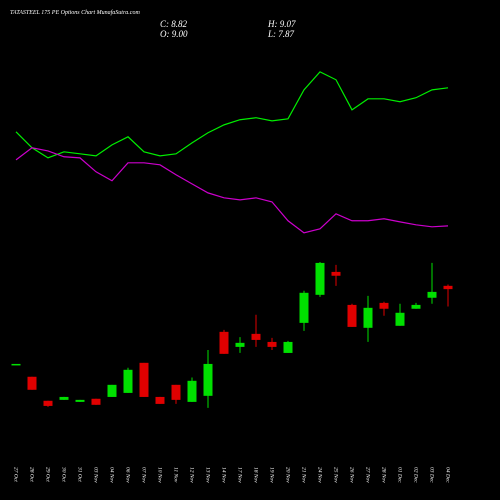 The image size is (500, 500). Describe the element at coordinates (336, 475) in the screenshot. I see `x-tick-label: 25 Nov` at that location.